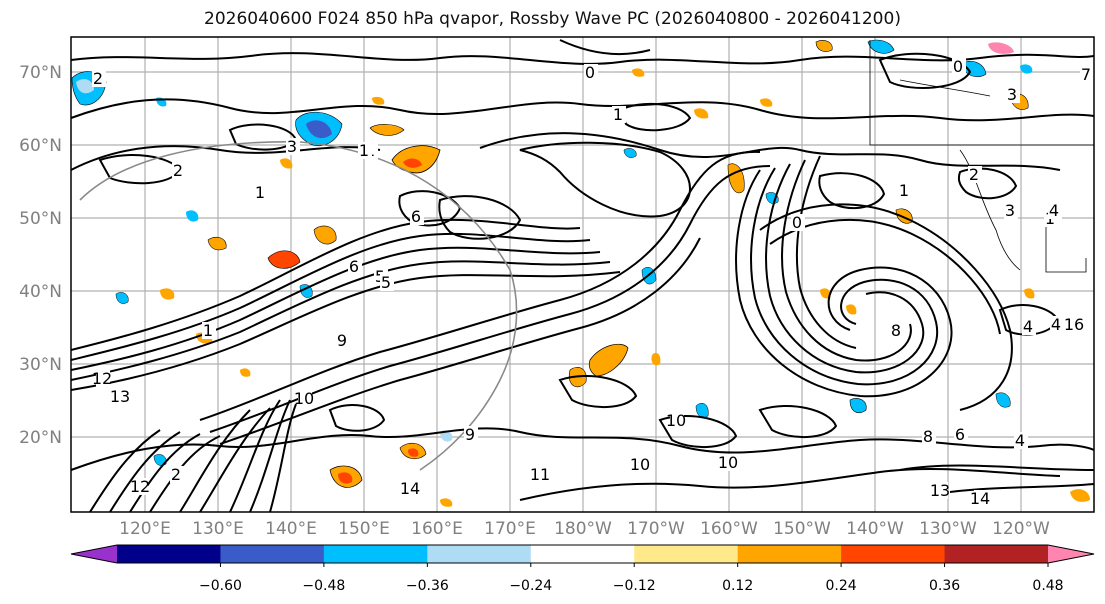 The image size is (1105, 604). Describe the element at coordinates (40, 365) in the screenshot. I see `lat-label: 30°N` at that location.